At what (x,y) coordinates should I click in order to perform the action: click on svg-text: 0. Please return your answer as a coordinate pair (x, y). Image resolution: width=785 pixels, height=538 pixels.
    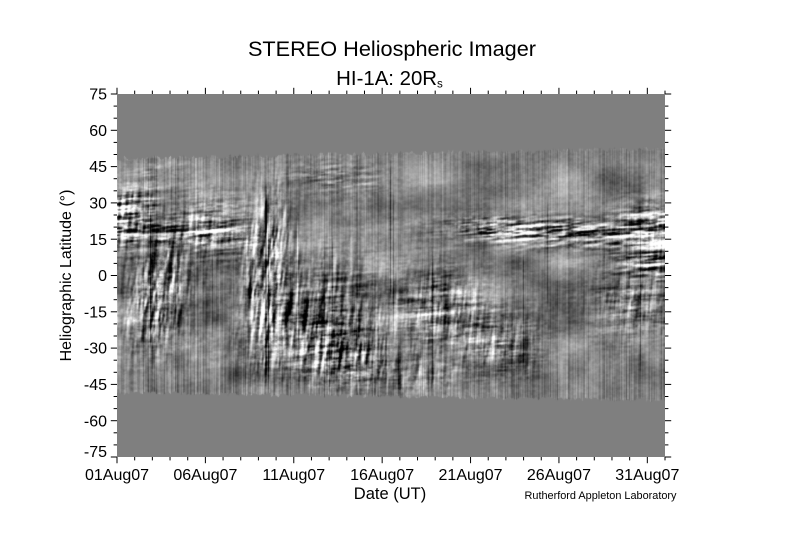
    Looking at the image, I should click on (102, 276).